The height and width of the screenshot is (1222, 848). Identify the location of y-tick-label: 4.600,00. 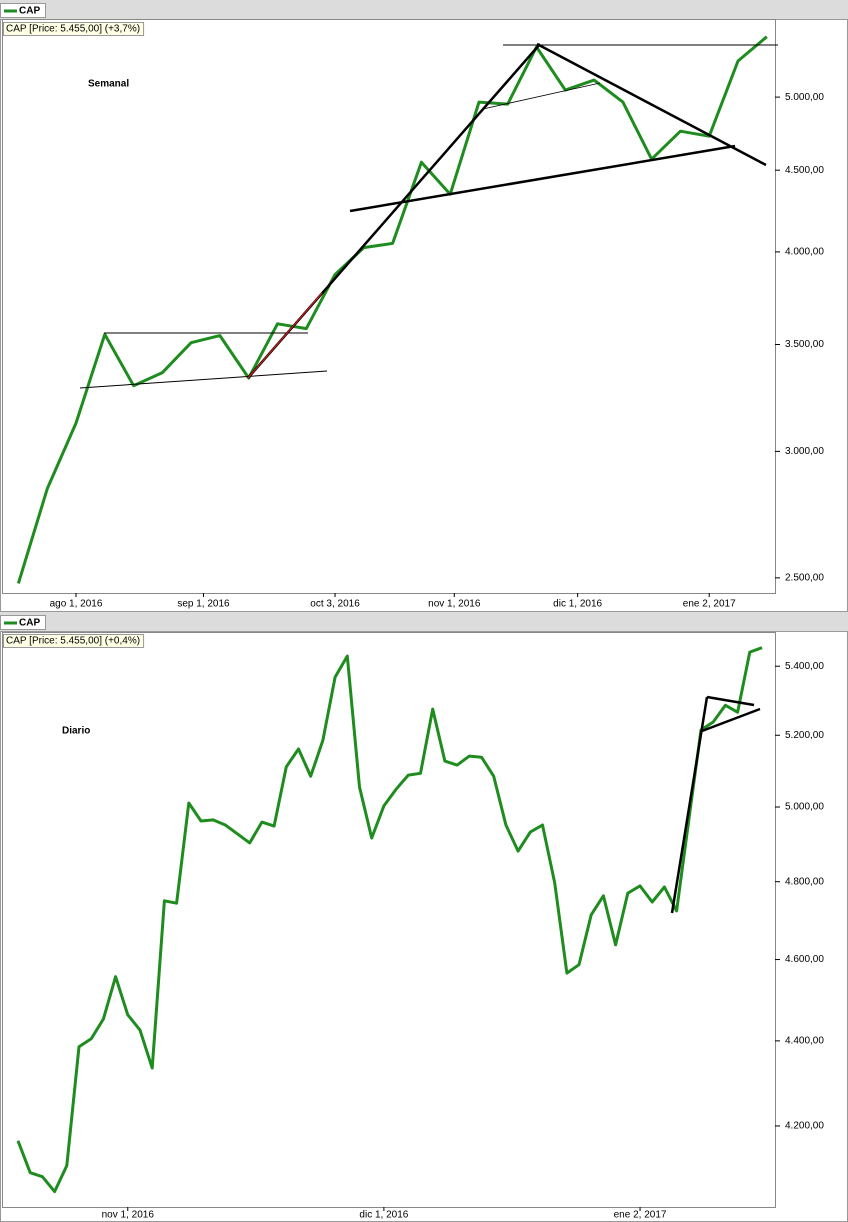
(804, 959).